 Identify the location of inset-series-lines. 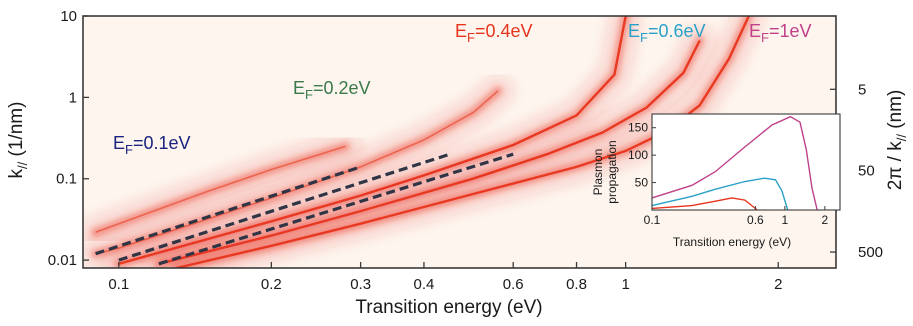
(734, 163).